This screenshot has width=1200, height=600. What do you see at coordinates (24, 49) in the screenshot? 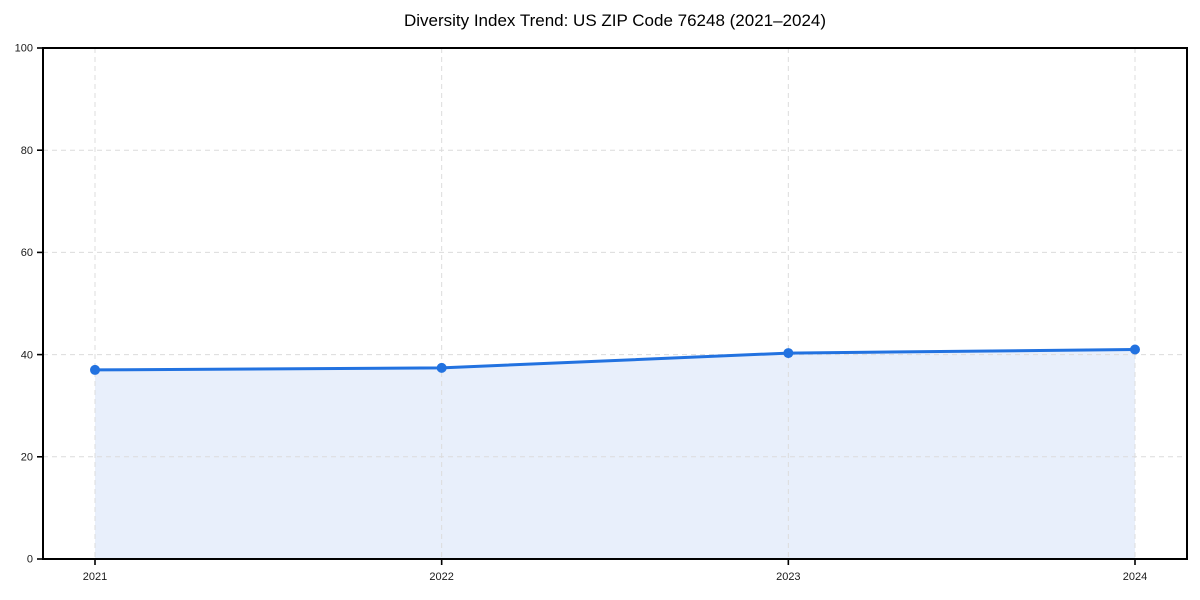
I see `y-tick-label: 100` at bounding box center [24, 49].